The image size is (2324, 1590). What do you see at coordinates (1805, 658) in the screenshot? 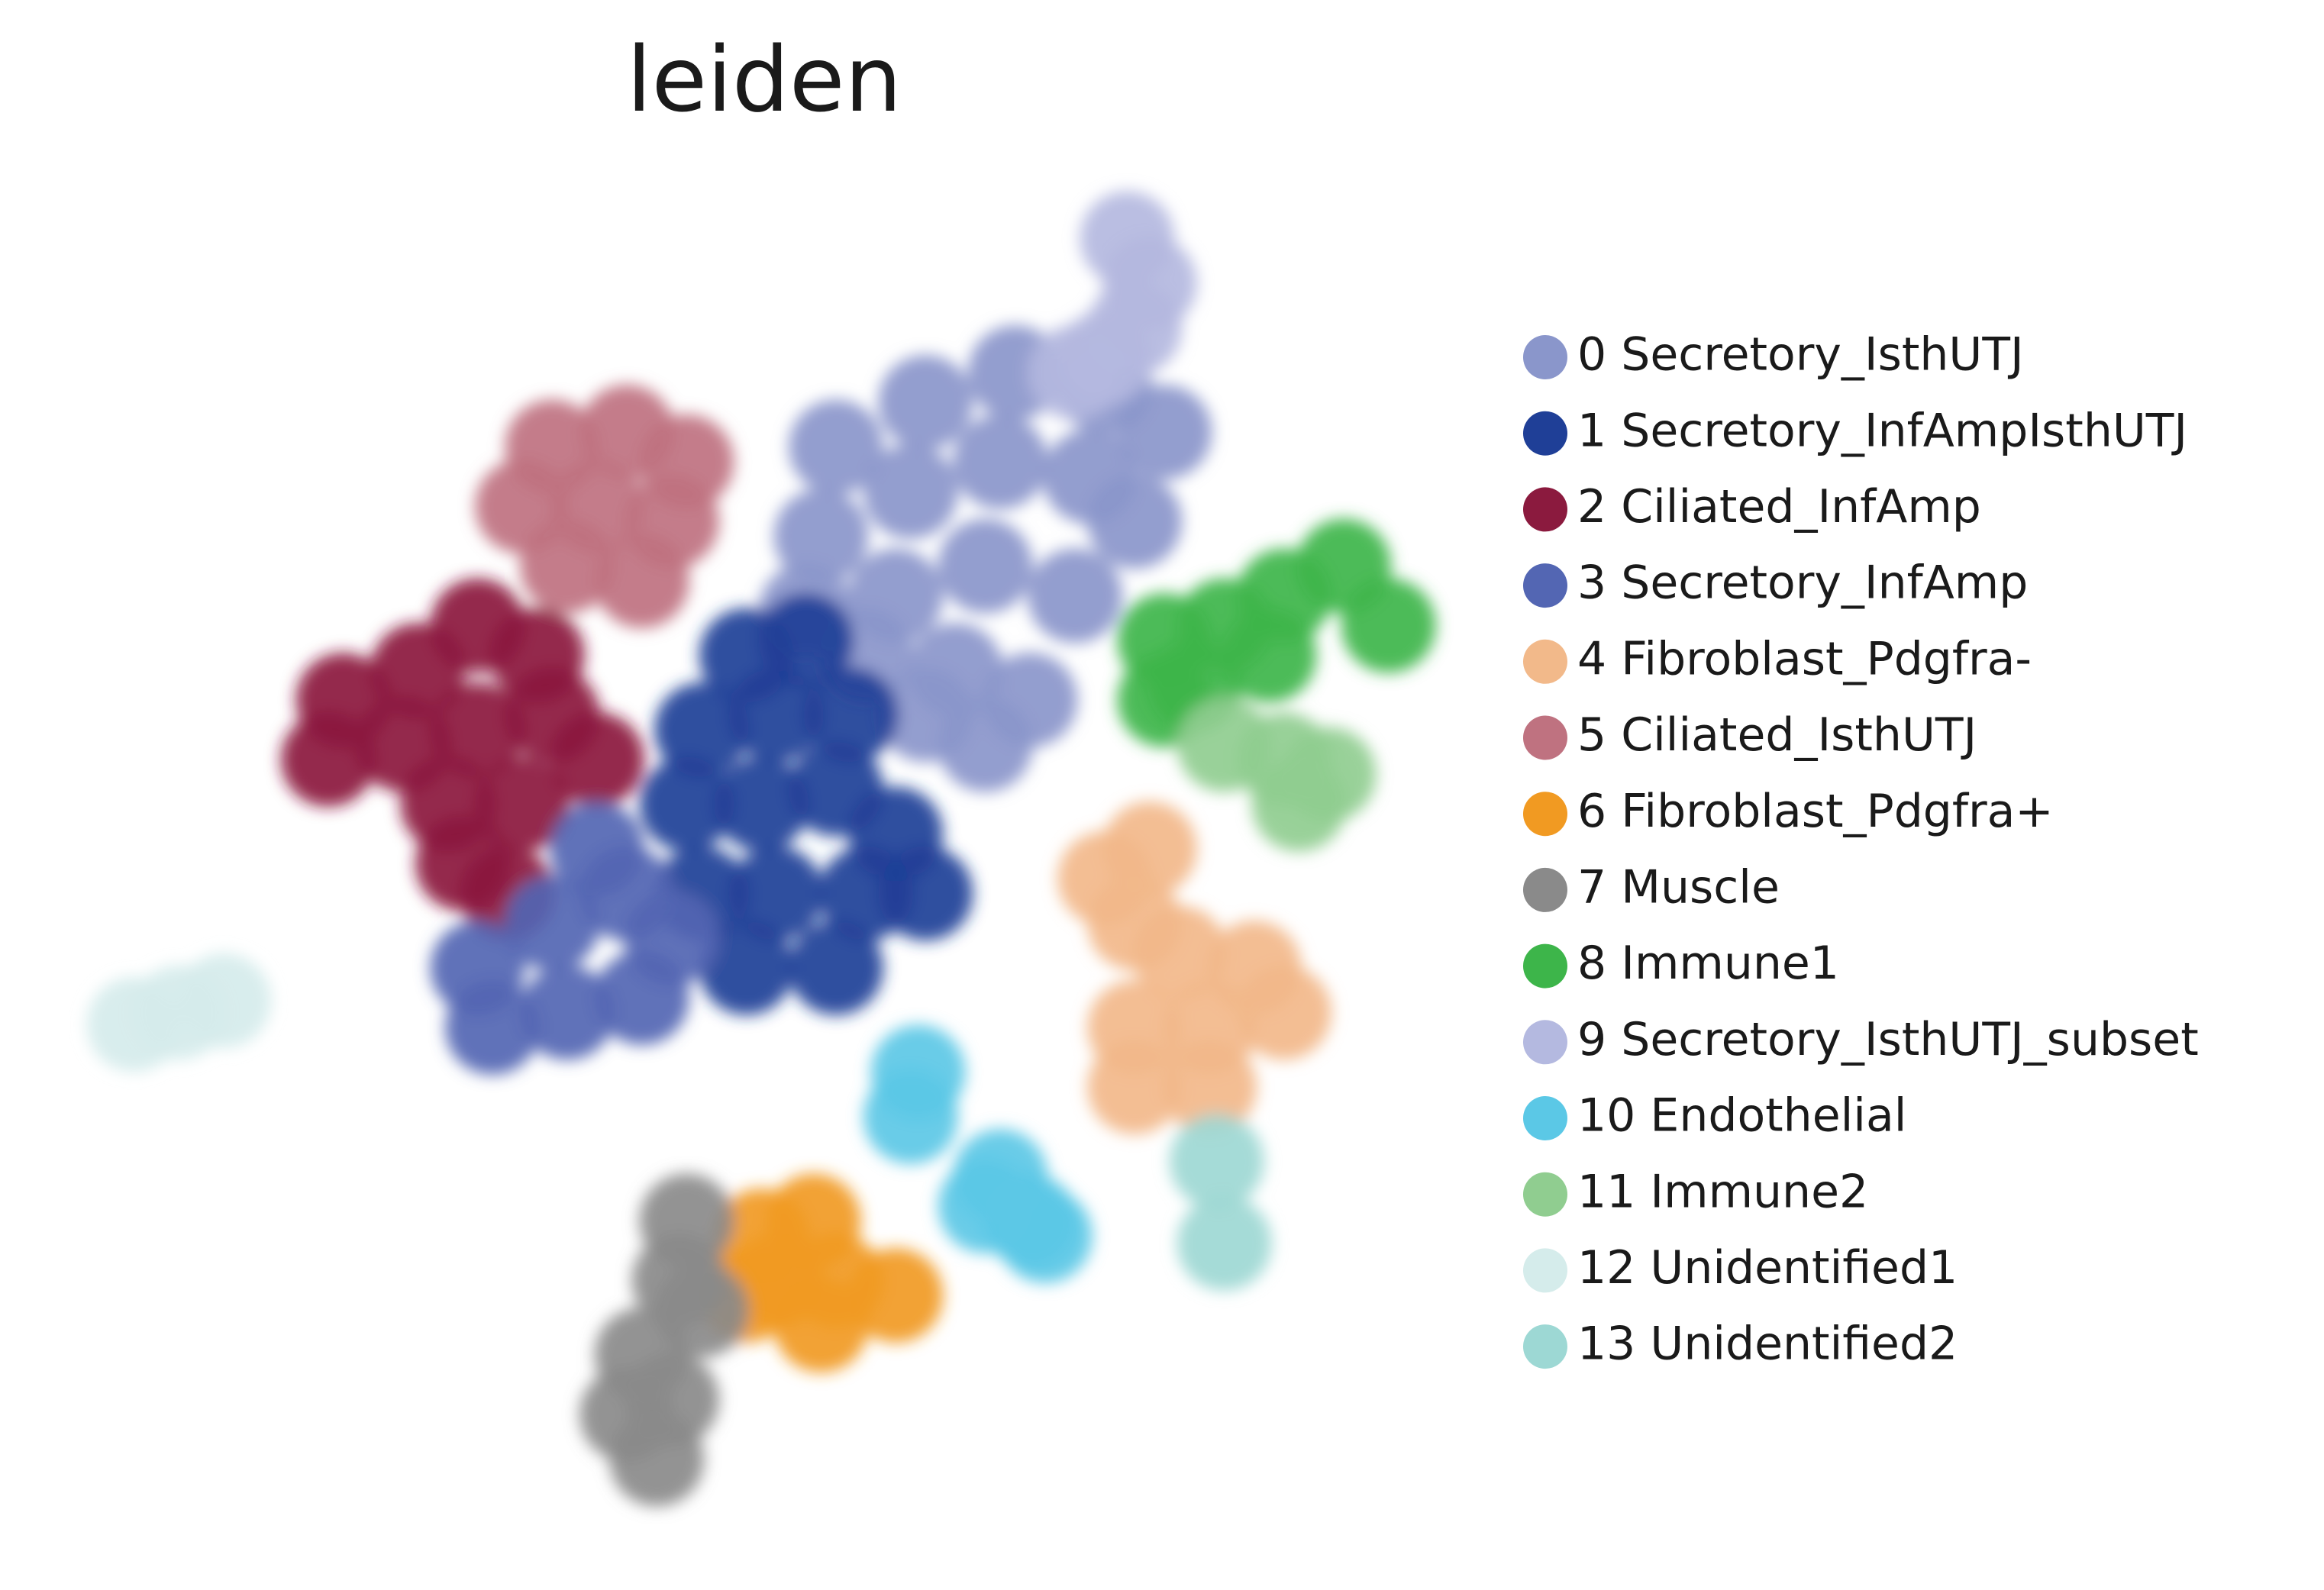
I see `legend-label: 4 Fibroblast_Pdgfra-` at bounding box center [1805, 658].